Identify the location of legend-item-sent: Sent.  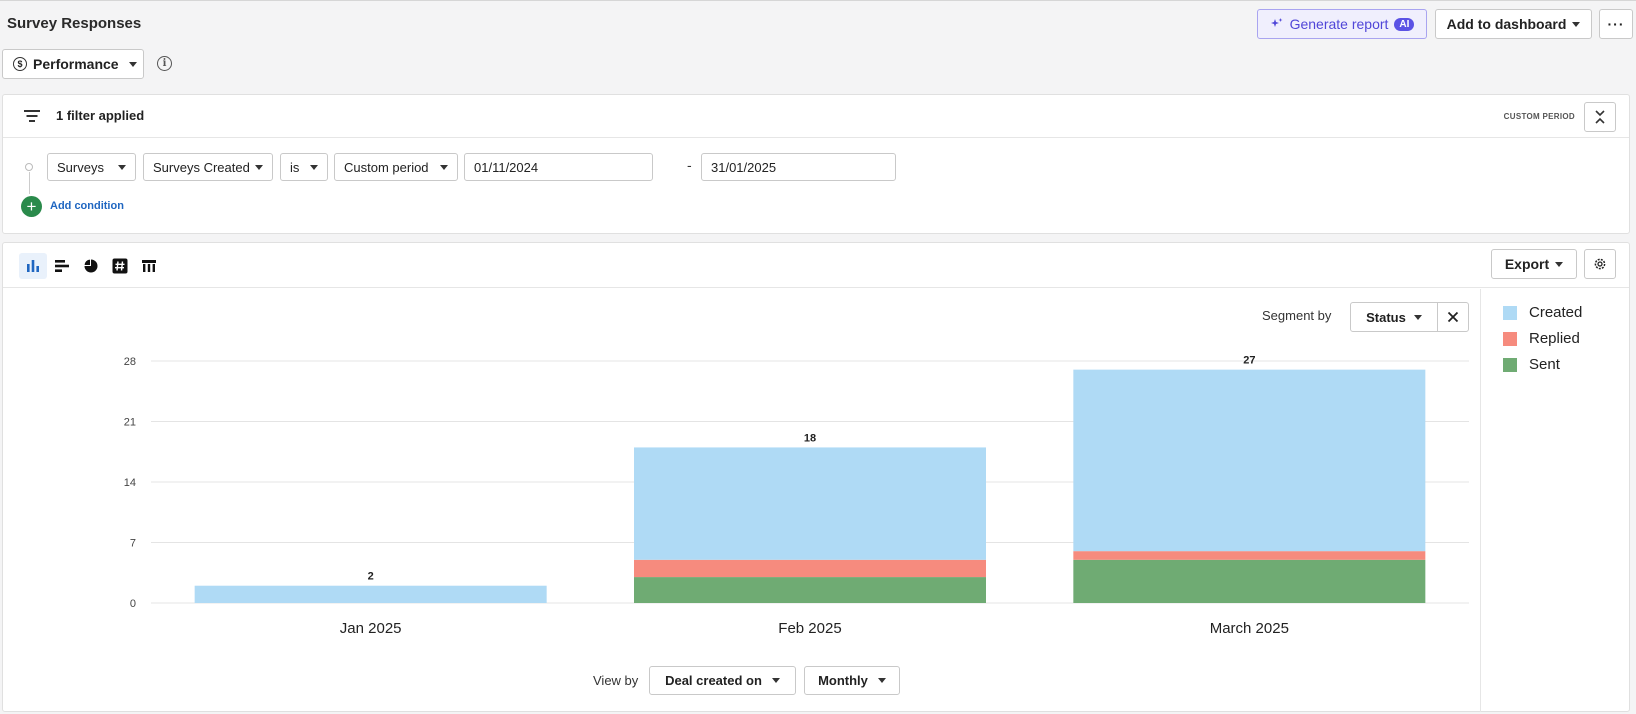
(1531, 364).